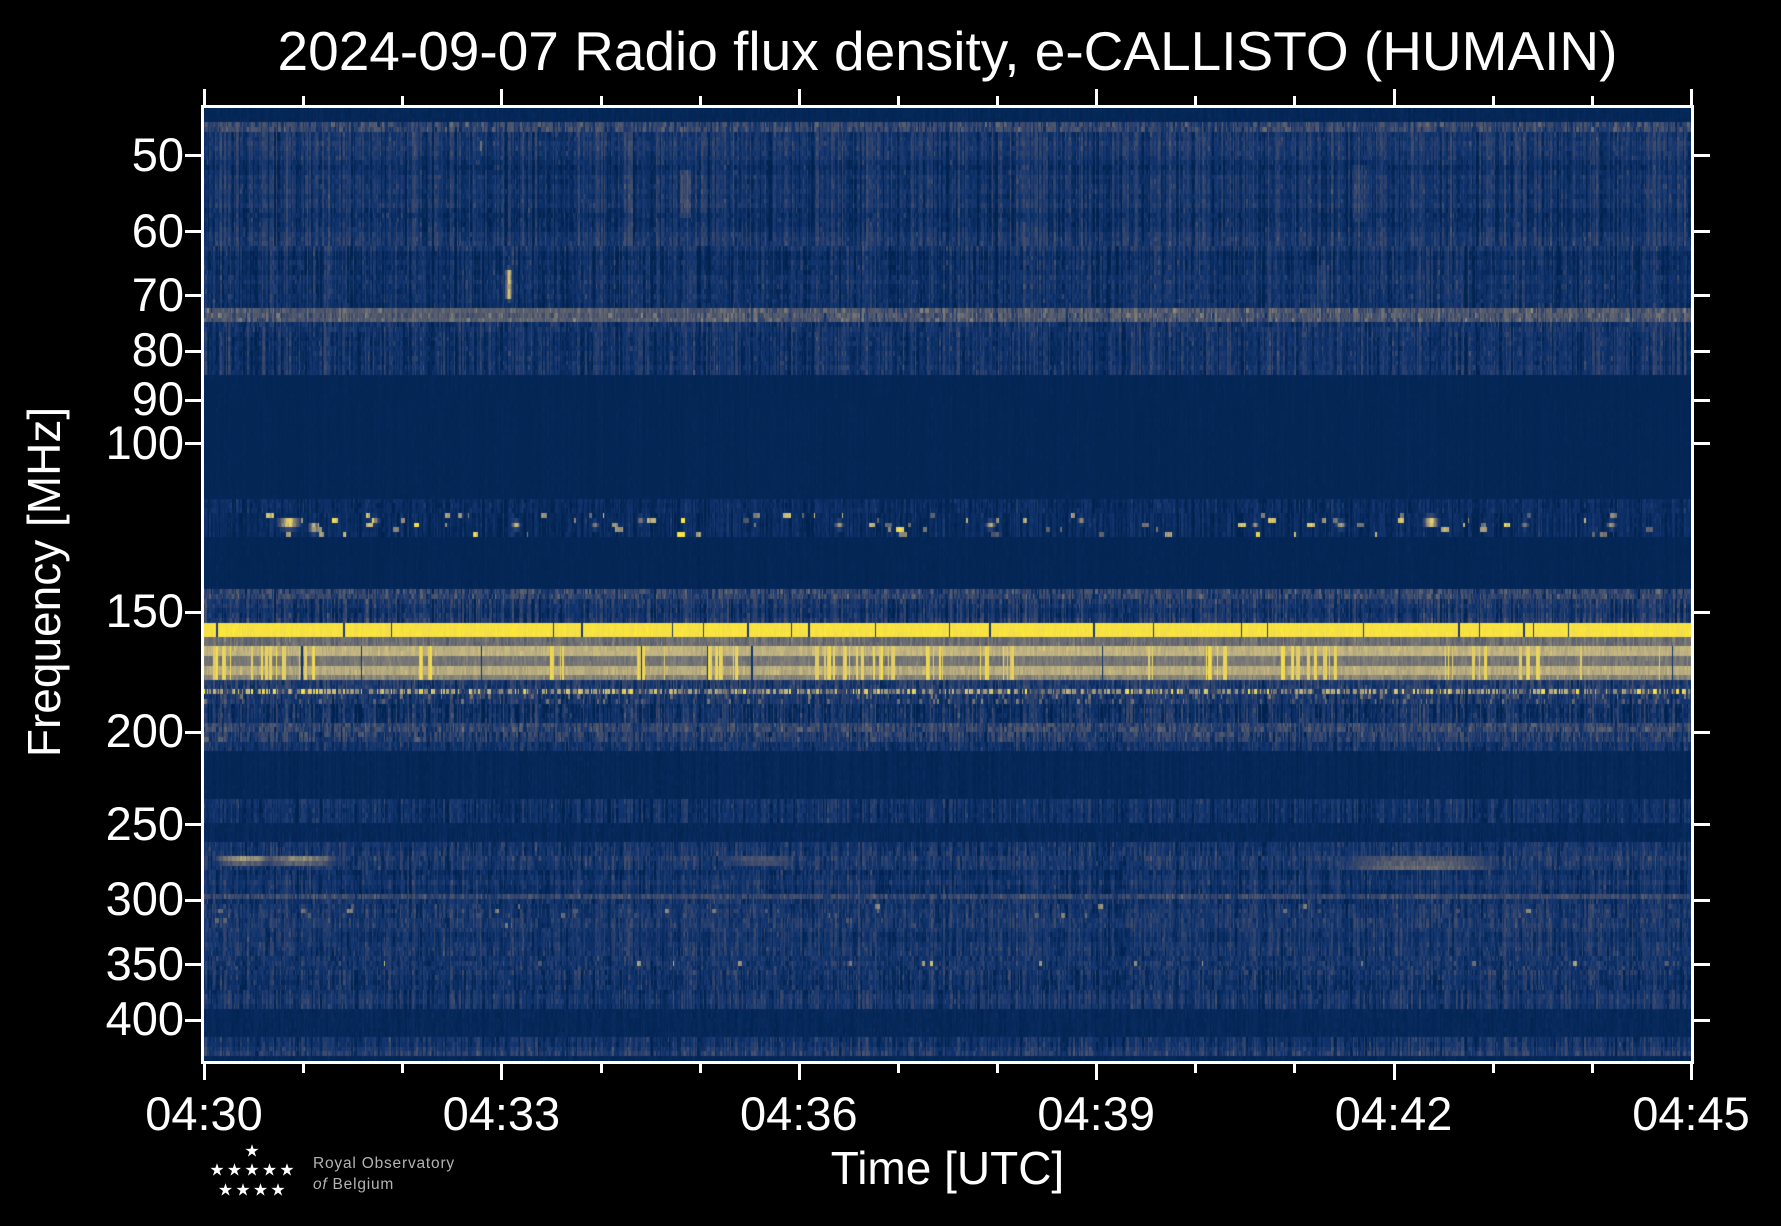  Describe the element at coordinates (144, 730) in the screenshot. I see `y-tick-label: 200` at that location.